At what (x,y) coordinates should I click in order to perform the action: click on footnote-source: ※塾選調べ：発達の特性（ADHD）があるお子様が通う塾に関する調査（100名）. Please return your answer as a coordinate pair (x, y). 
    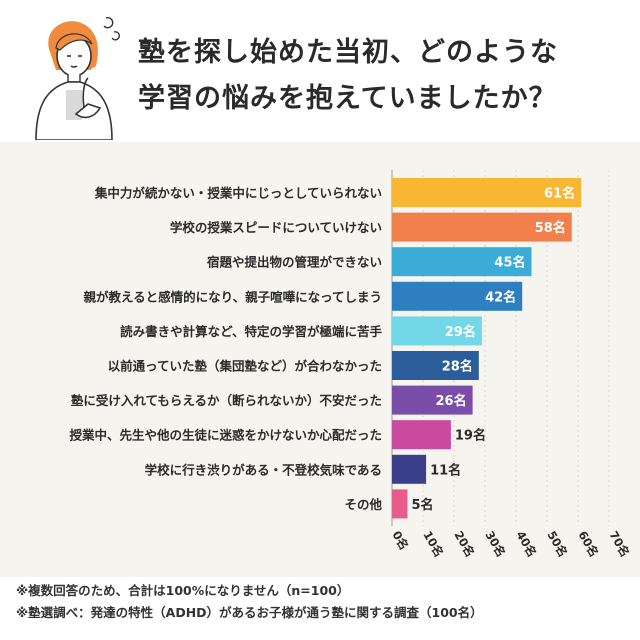
    Looking at the image, I should click on (249, 612).